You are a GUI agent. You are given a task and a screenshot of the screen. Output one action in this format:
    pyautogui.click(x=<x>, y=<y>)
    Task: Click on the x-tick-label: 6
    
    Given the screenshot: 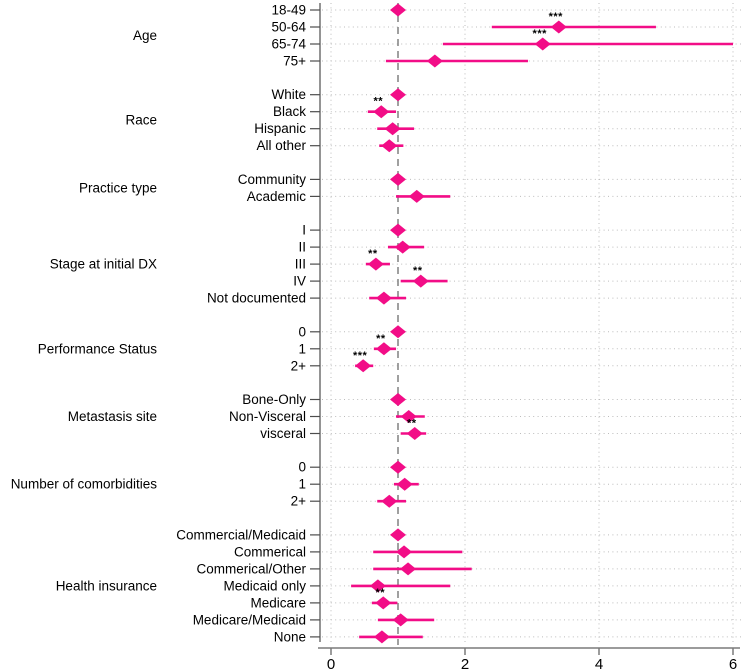 What is the action you would take?
    pyautogui.click(x=733, y=662)
    